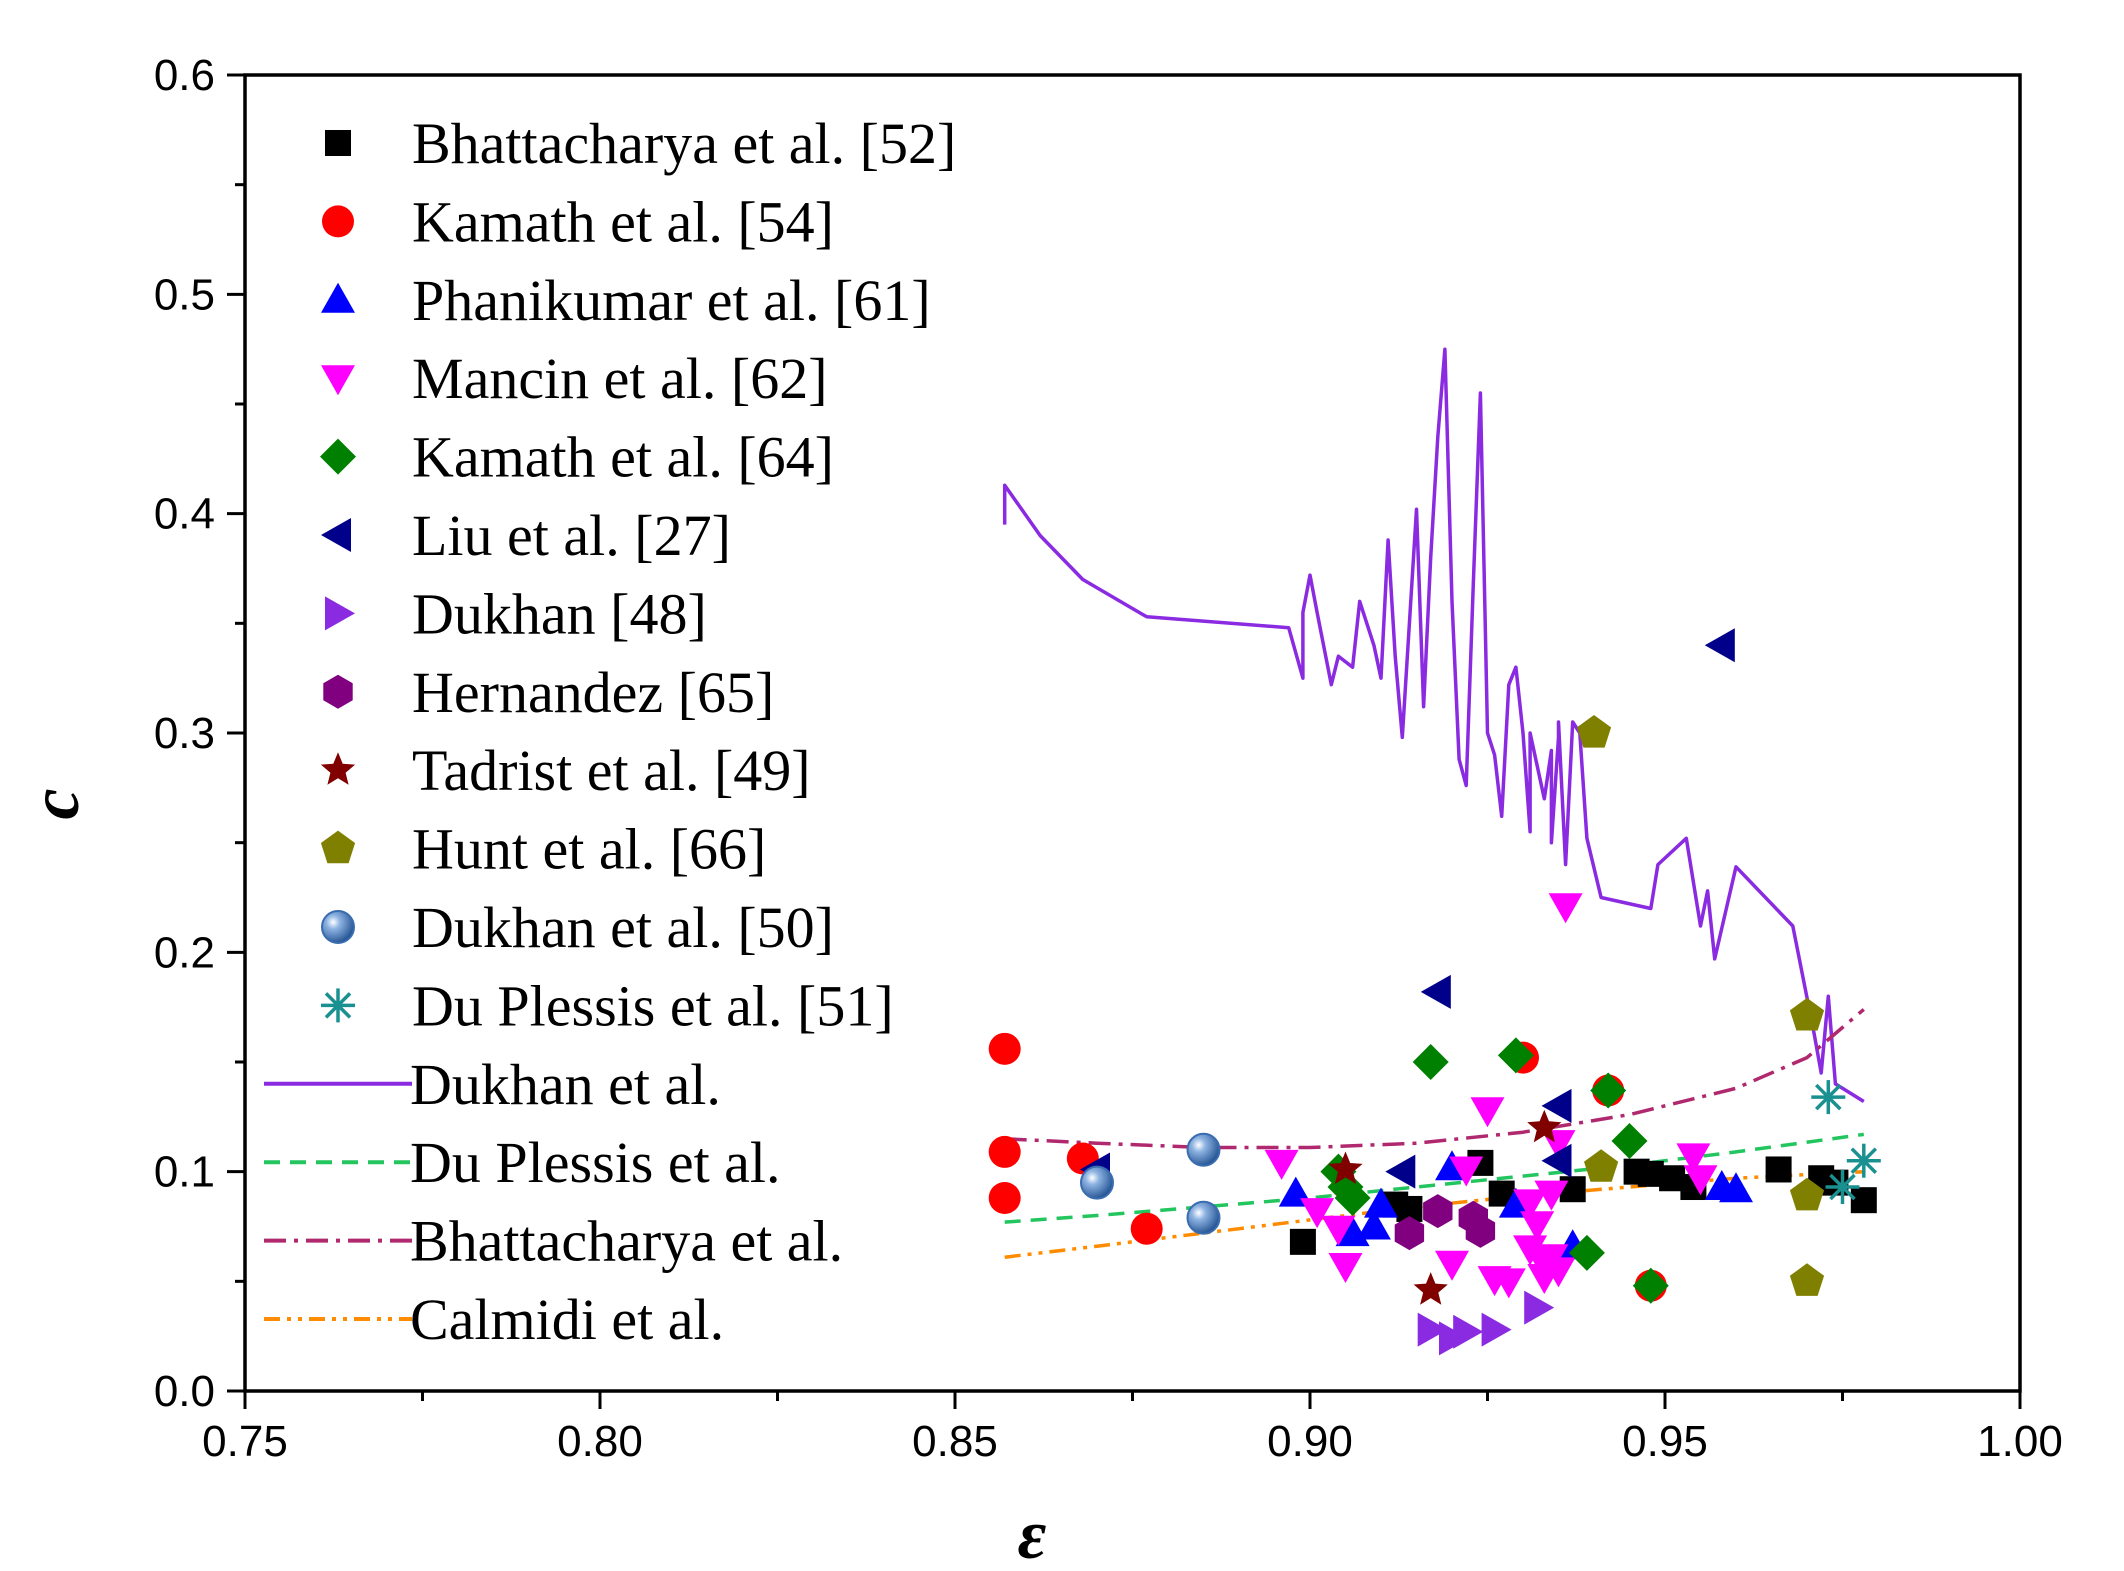  I want to click on x-tick-label: 1.00, so click(2020, 1441).